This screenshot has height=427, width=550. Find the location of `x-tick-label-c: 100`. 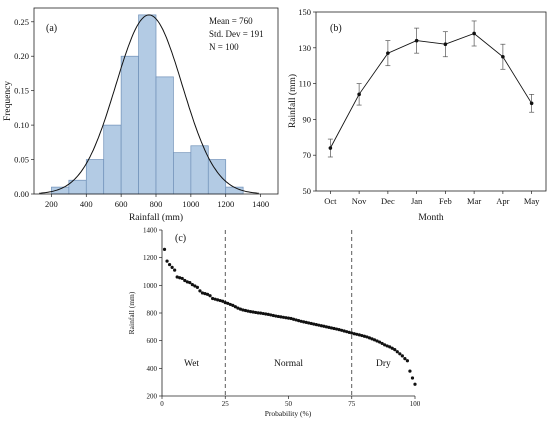

x-tick-label-c: 100 is located at coordinates (415, 404).